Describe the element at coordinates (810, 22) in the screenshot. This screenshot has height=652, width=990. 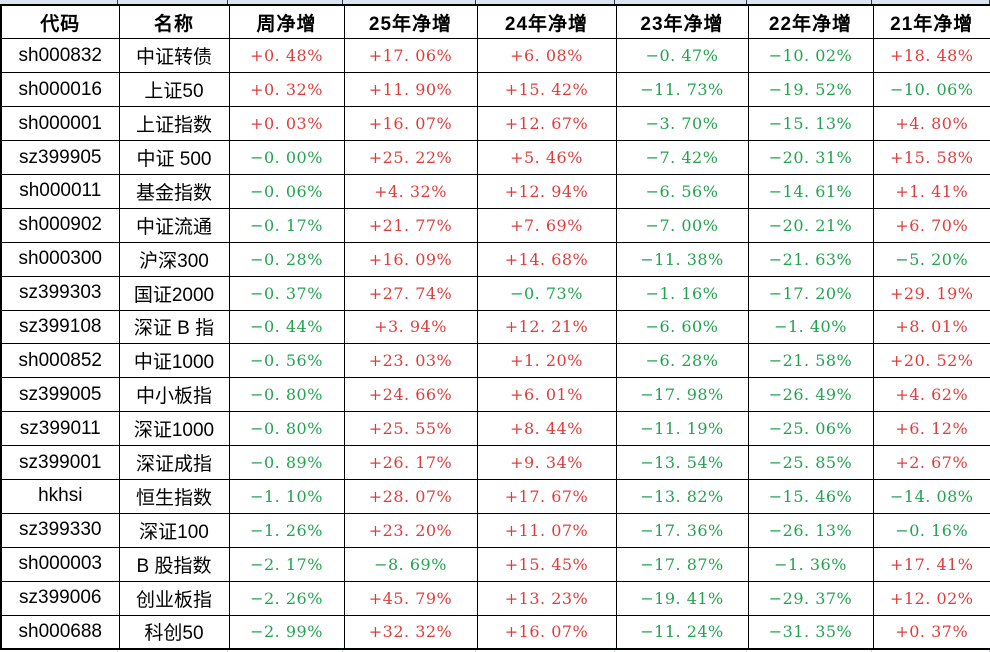
I see `column-header-6: 22年净增` at that location.